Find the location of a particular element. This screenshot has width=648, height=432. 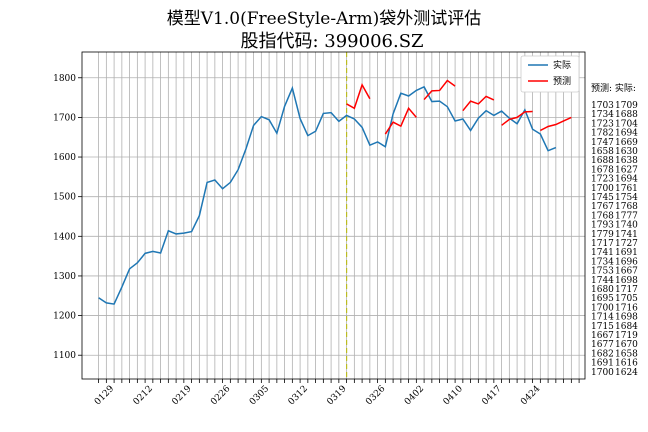

x-tick-label: 0312 is located at coordinates (298, 395).